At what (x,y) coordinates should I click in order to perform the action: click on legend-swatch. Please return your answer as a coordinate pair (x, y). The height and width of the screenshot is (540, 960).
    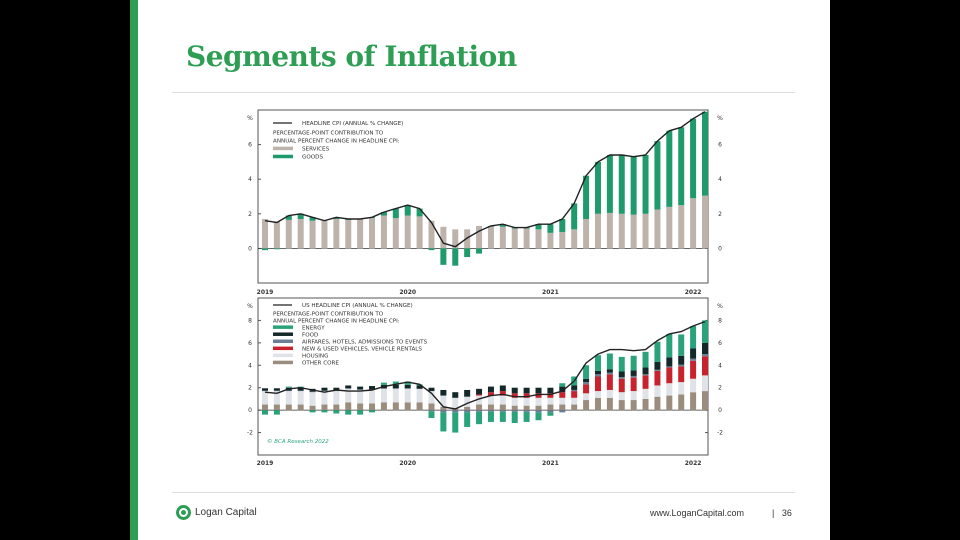
    Looking at the image, I should click on (283, 327).